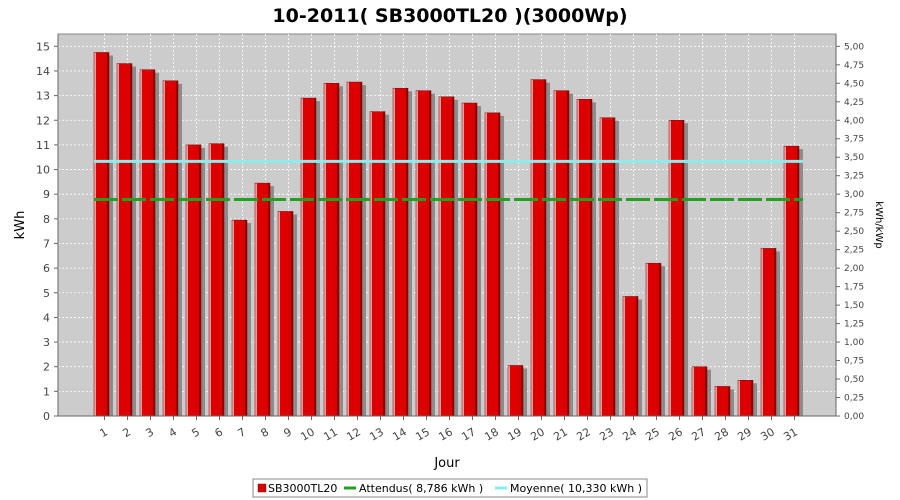  Describe the element at coordinates (854, 380) in the screenshot. I see `y-right-tick-label: 0,50` at that location.